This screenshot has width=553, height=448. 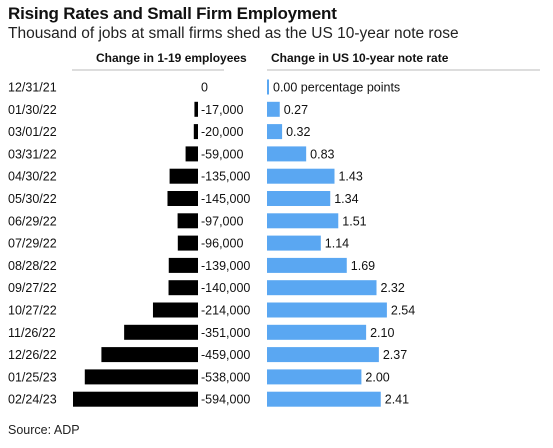 I want to click on employee-value-label: -140,000, so click(x=225, y=288).